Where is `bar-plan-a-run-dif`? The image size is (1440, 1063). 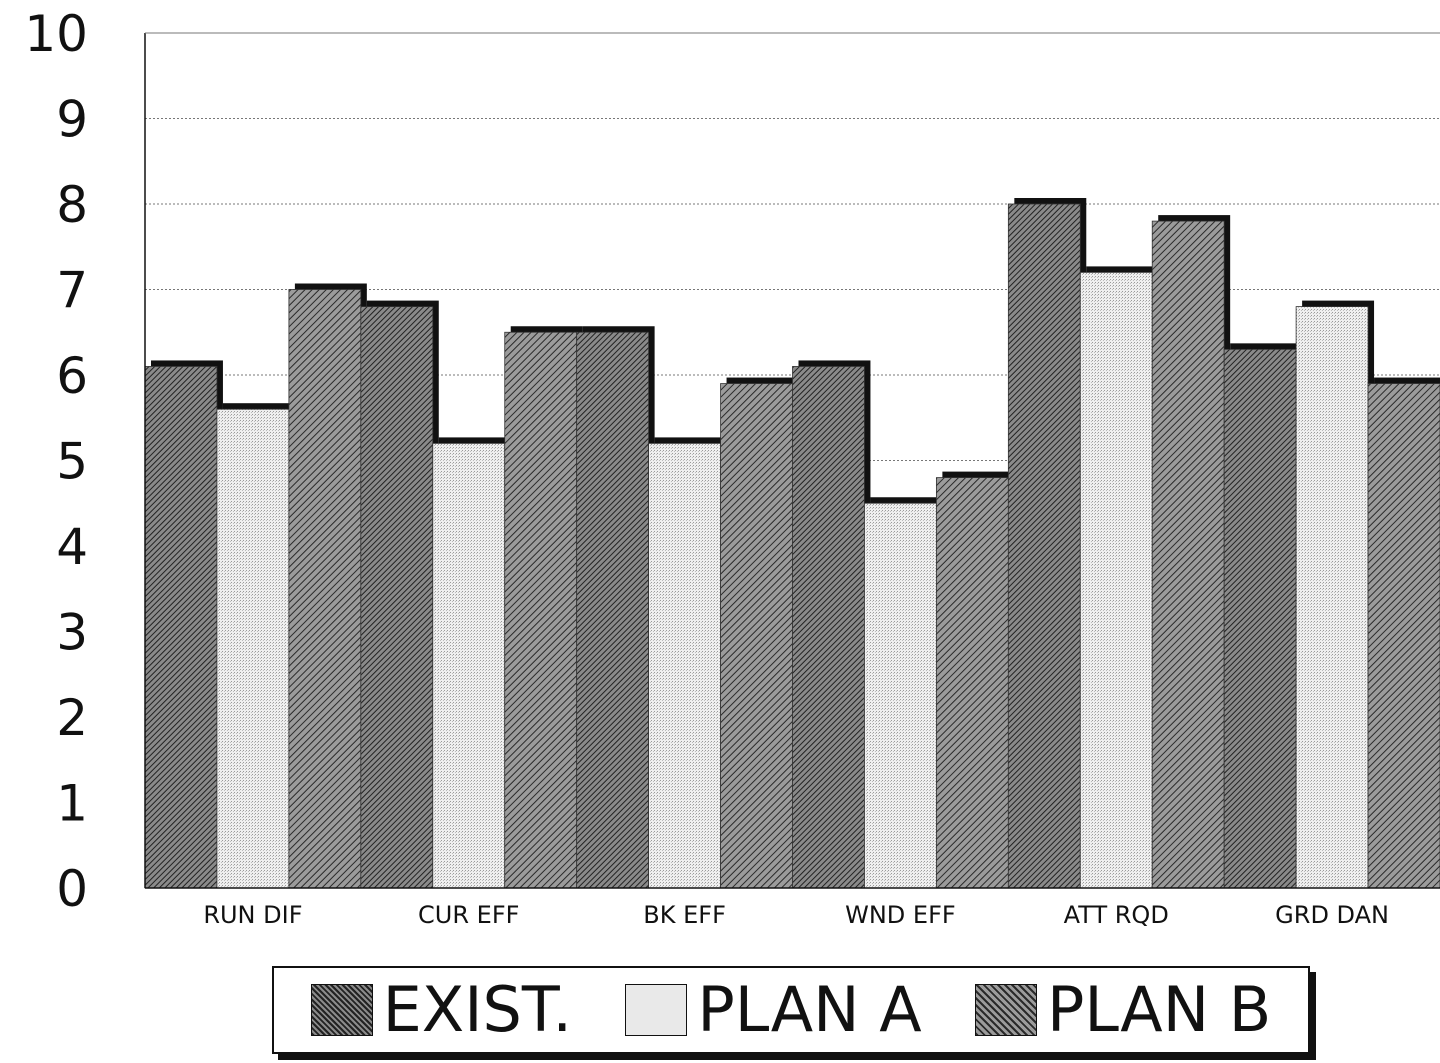 bar-plan-a-run-dif is located at coordinates (253, 648).